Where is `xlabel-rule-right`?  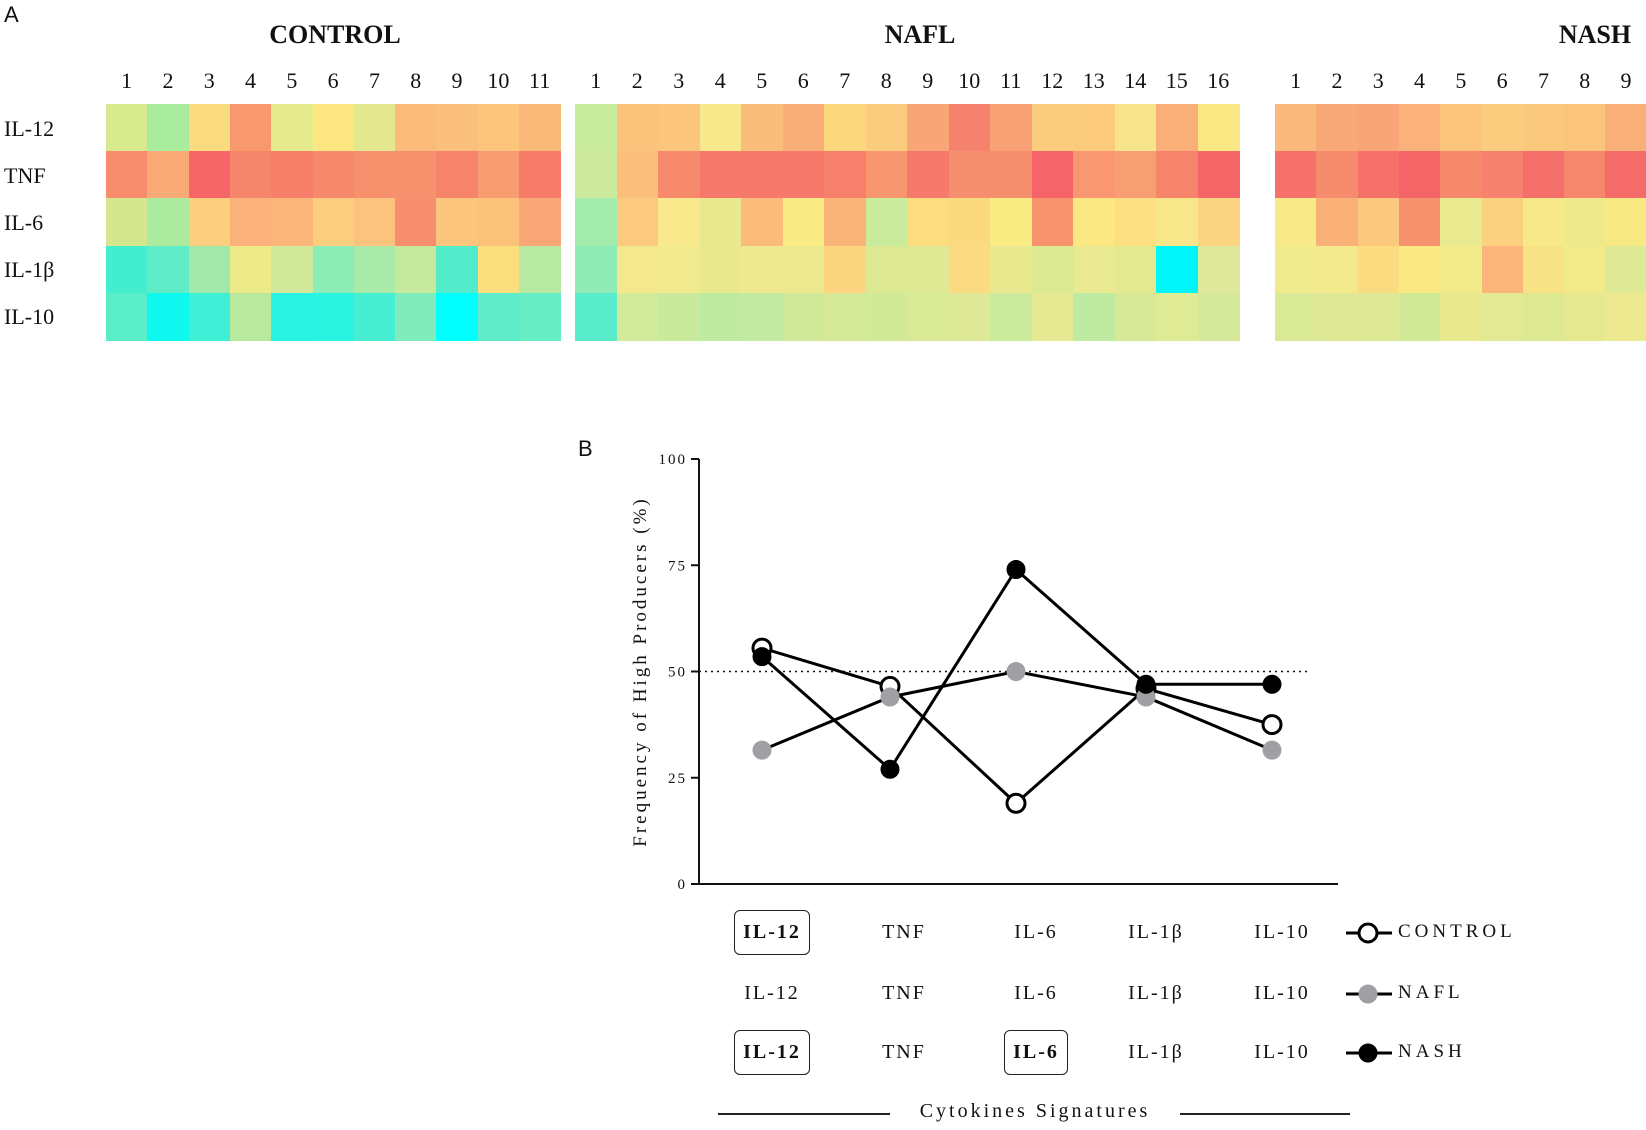
xlabel-rule-right is located at coordinates (1265, 1114).